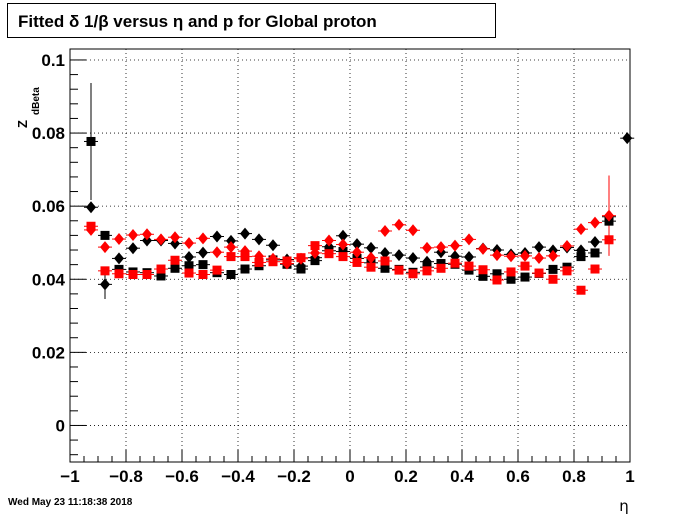 Image resolution: width=700 pixels, height=514 pixels. What do you see at coordinates (60, 425) in the screenshot?
I see `y-tick-label: 0` at bounding box center [60, 425].